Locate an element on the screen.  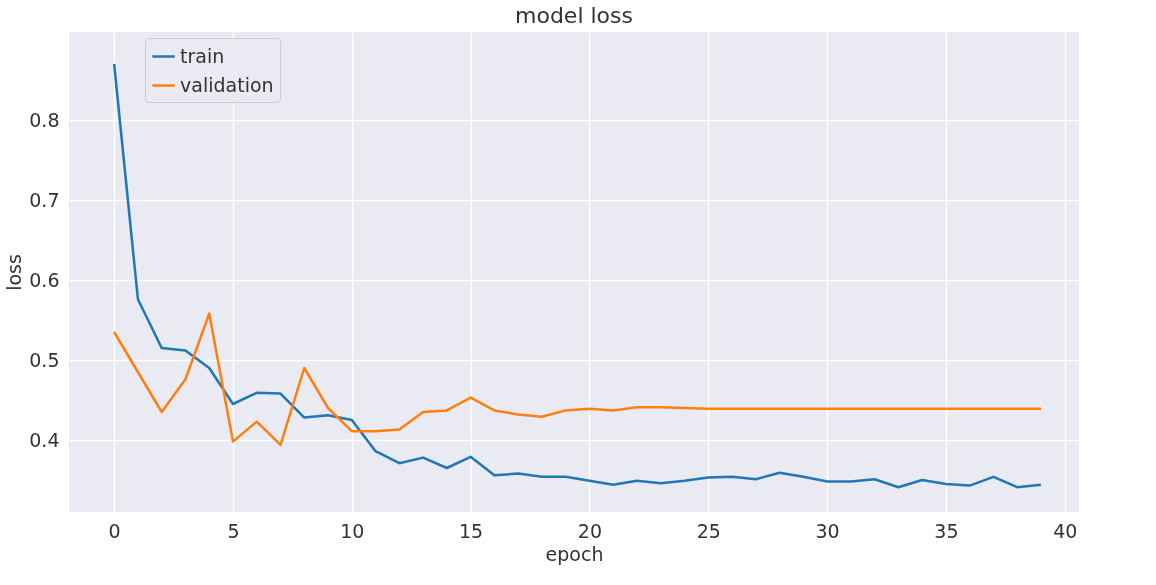
y-axis-title: loss is located at coordinates (14, 272).